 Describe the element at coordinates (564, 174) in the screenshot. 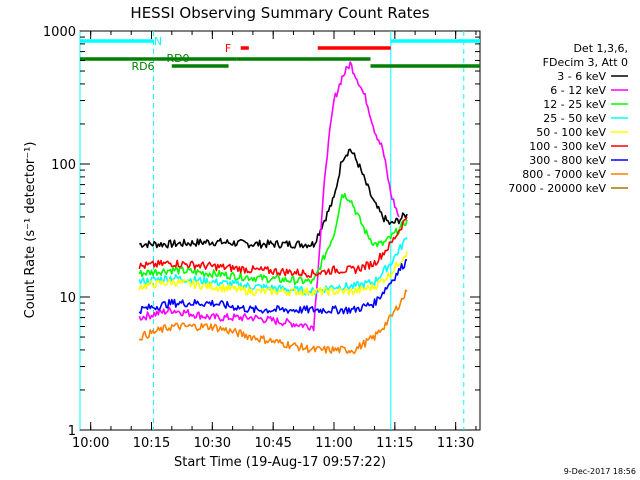

I see `legend-entry: 800 - 7000 keV` at that location.